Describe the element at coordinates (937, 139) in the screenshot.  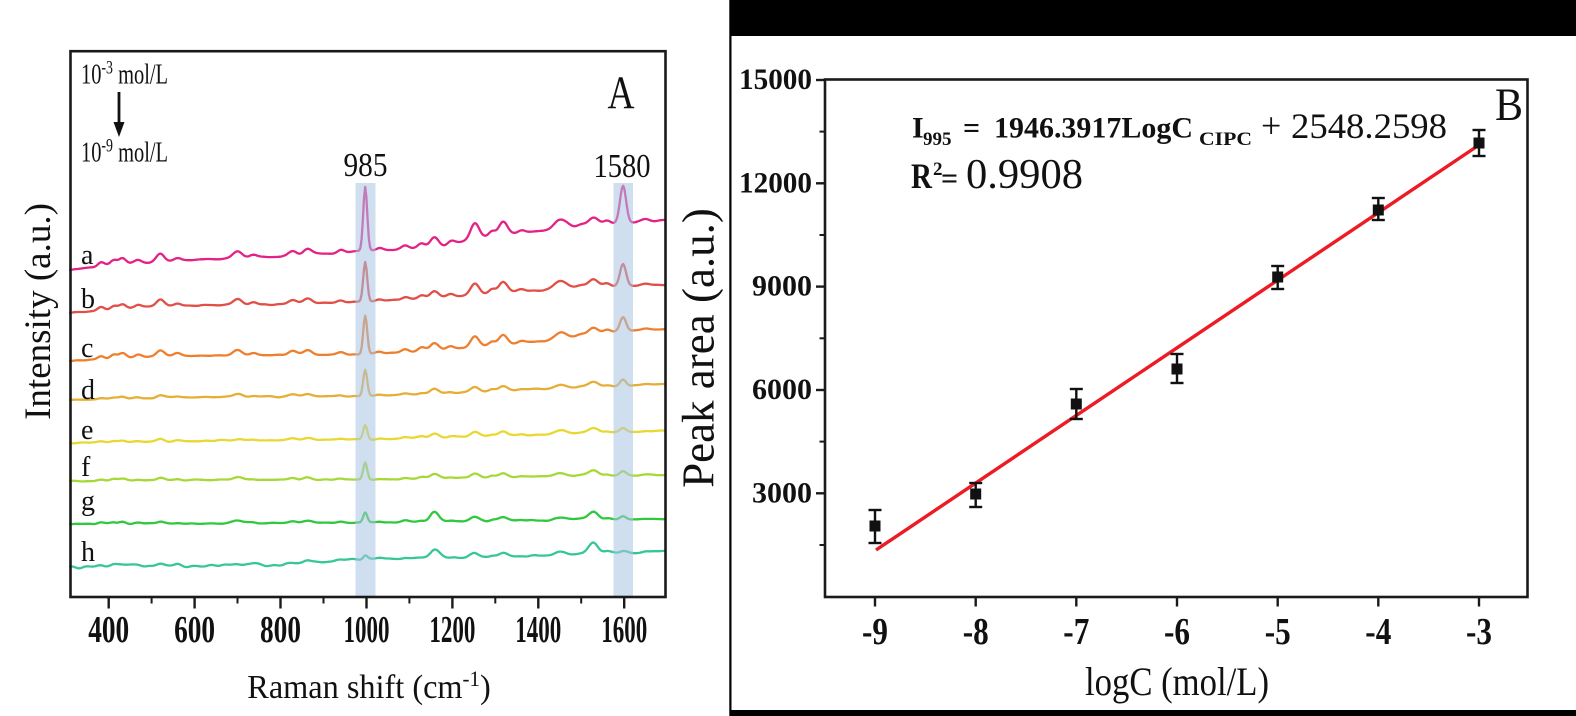
I see `svg-text: 995` at that location.